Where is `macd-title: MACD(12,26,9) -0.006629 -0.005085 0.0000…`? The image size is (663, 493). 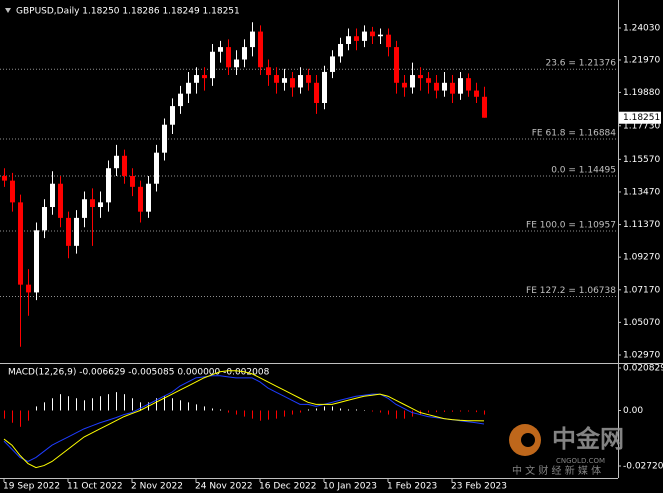
macd-title: MACD(12,26,9) -0.006629 -0.005085 0.0000… is located at coordinates (139, 373).